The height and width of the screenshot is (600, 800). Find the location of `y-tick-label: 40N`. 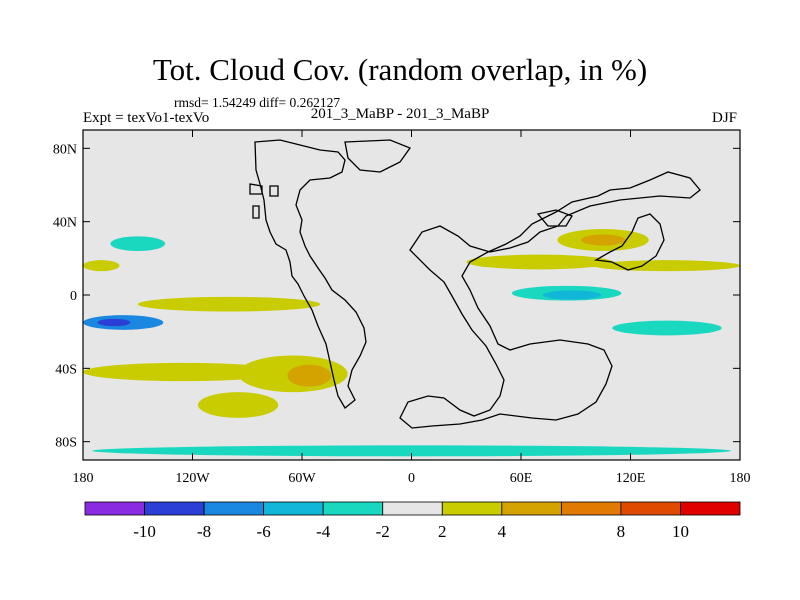

y-tick-label: 40N is located at coordinates (65, 223).